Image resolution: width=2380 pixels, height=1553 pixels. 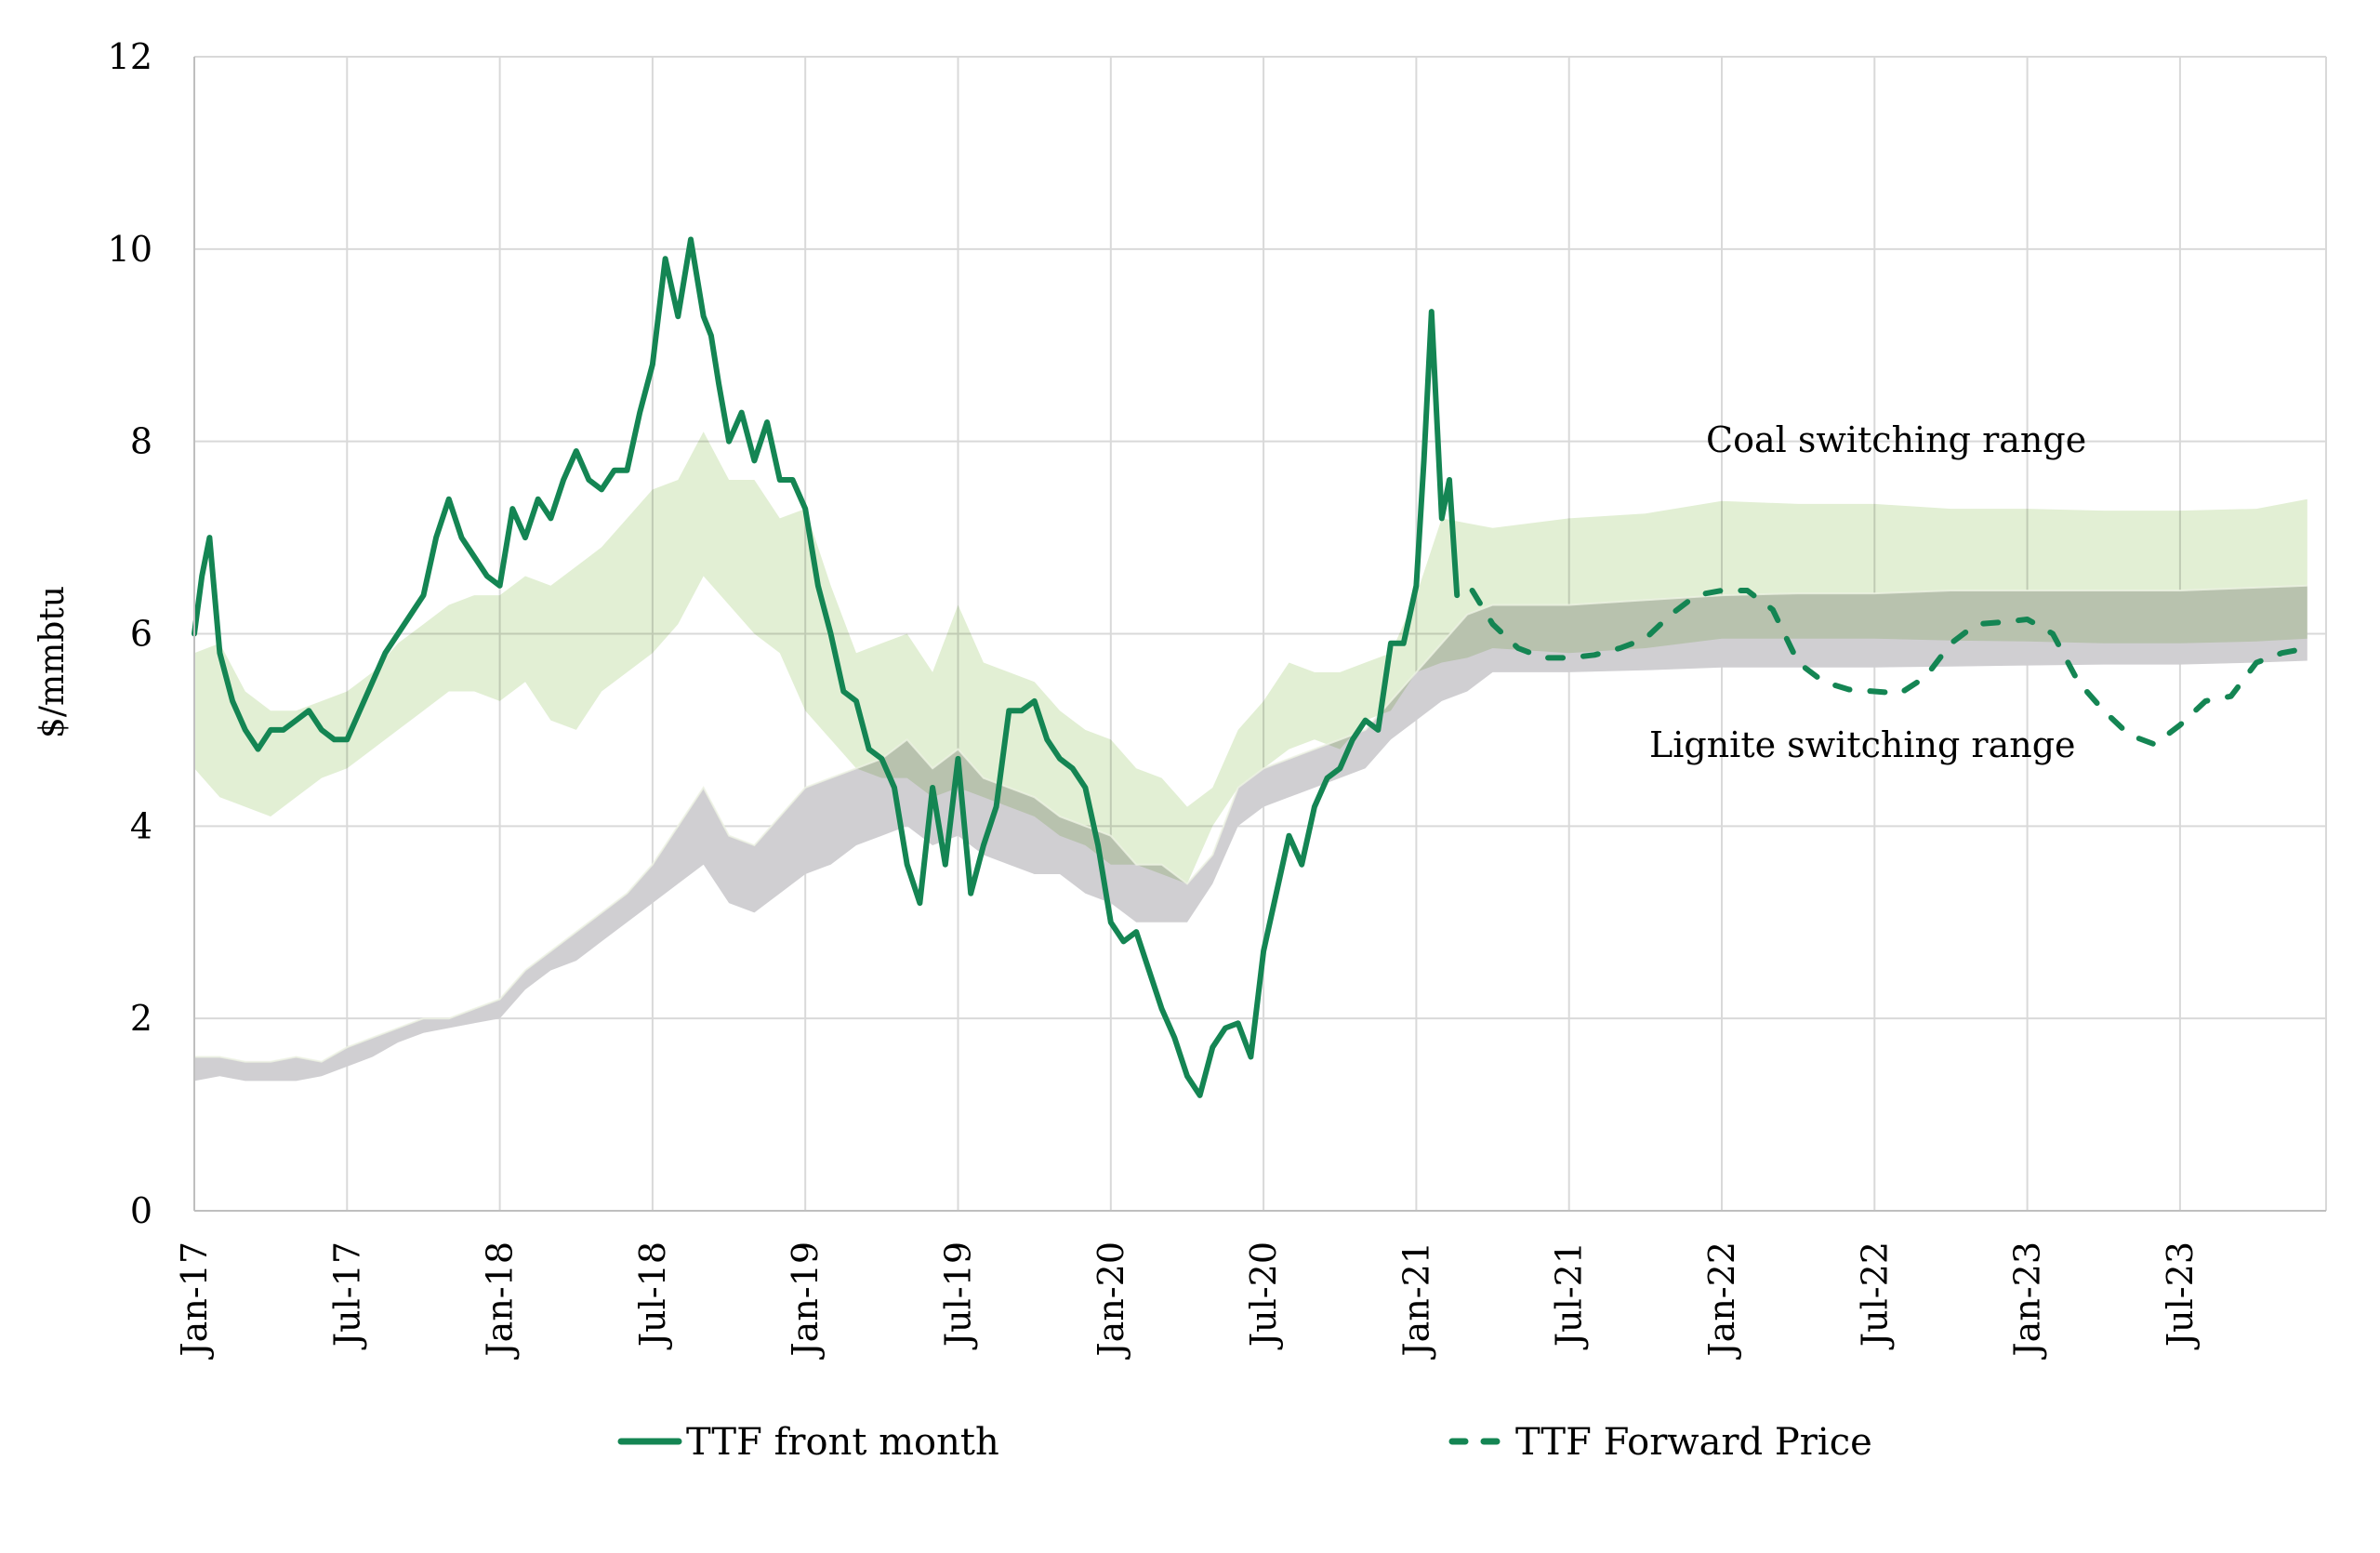 What do you see at coordinates (1693, 1442) in the screenshot?
I see `legend-label-ttf-forward-price: TTF Forward Price` at bounding box center [1693, 1442].